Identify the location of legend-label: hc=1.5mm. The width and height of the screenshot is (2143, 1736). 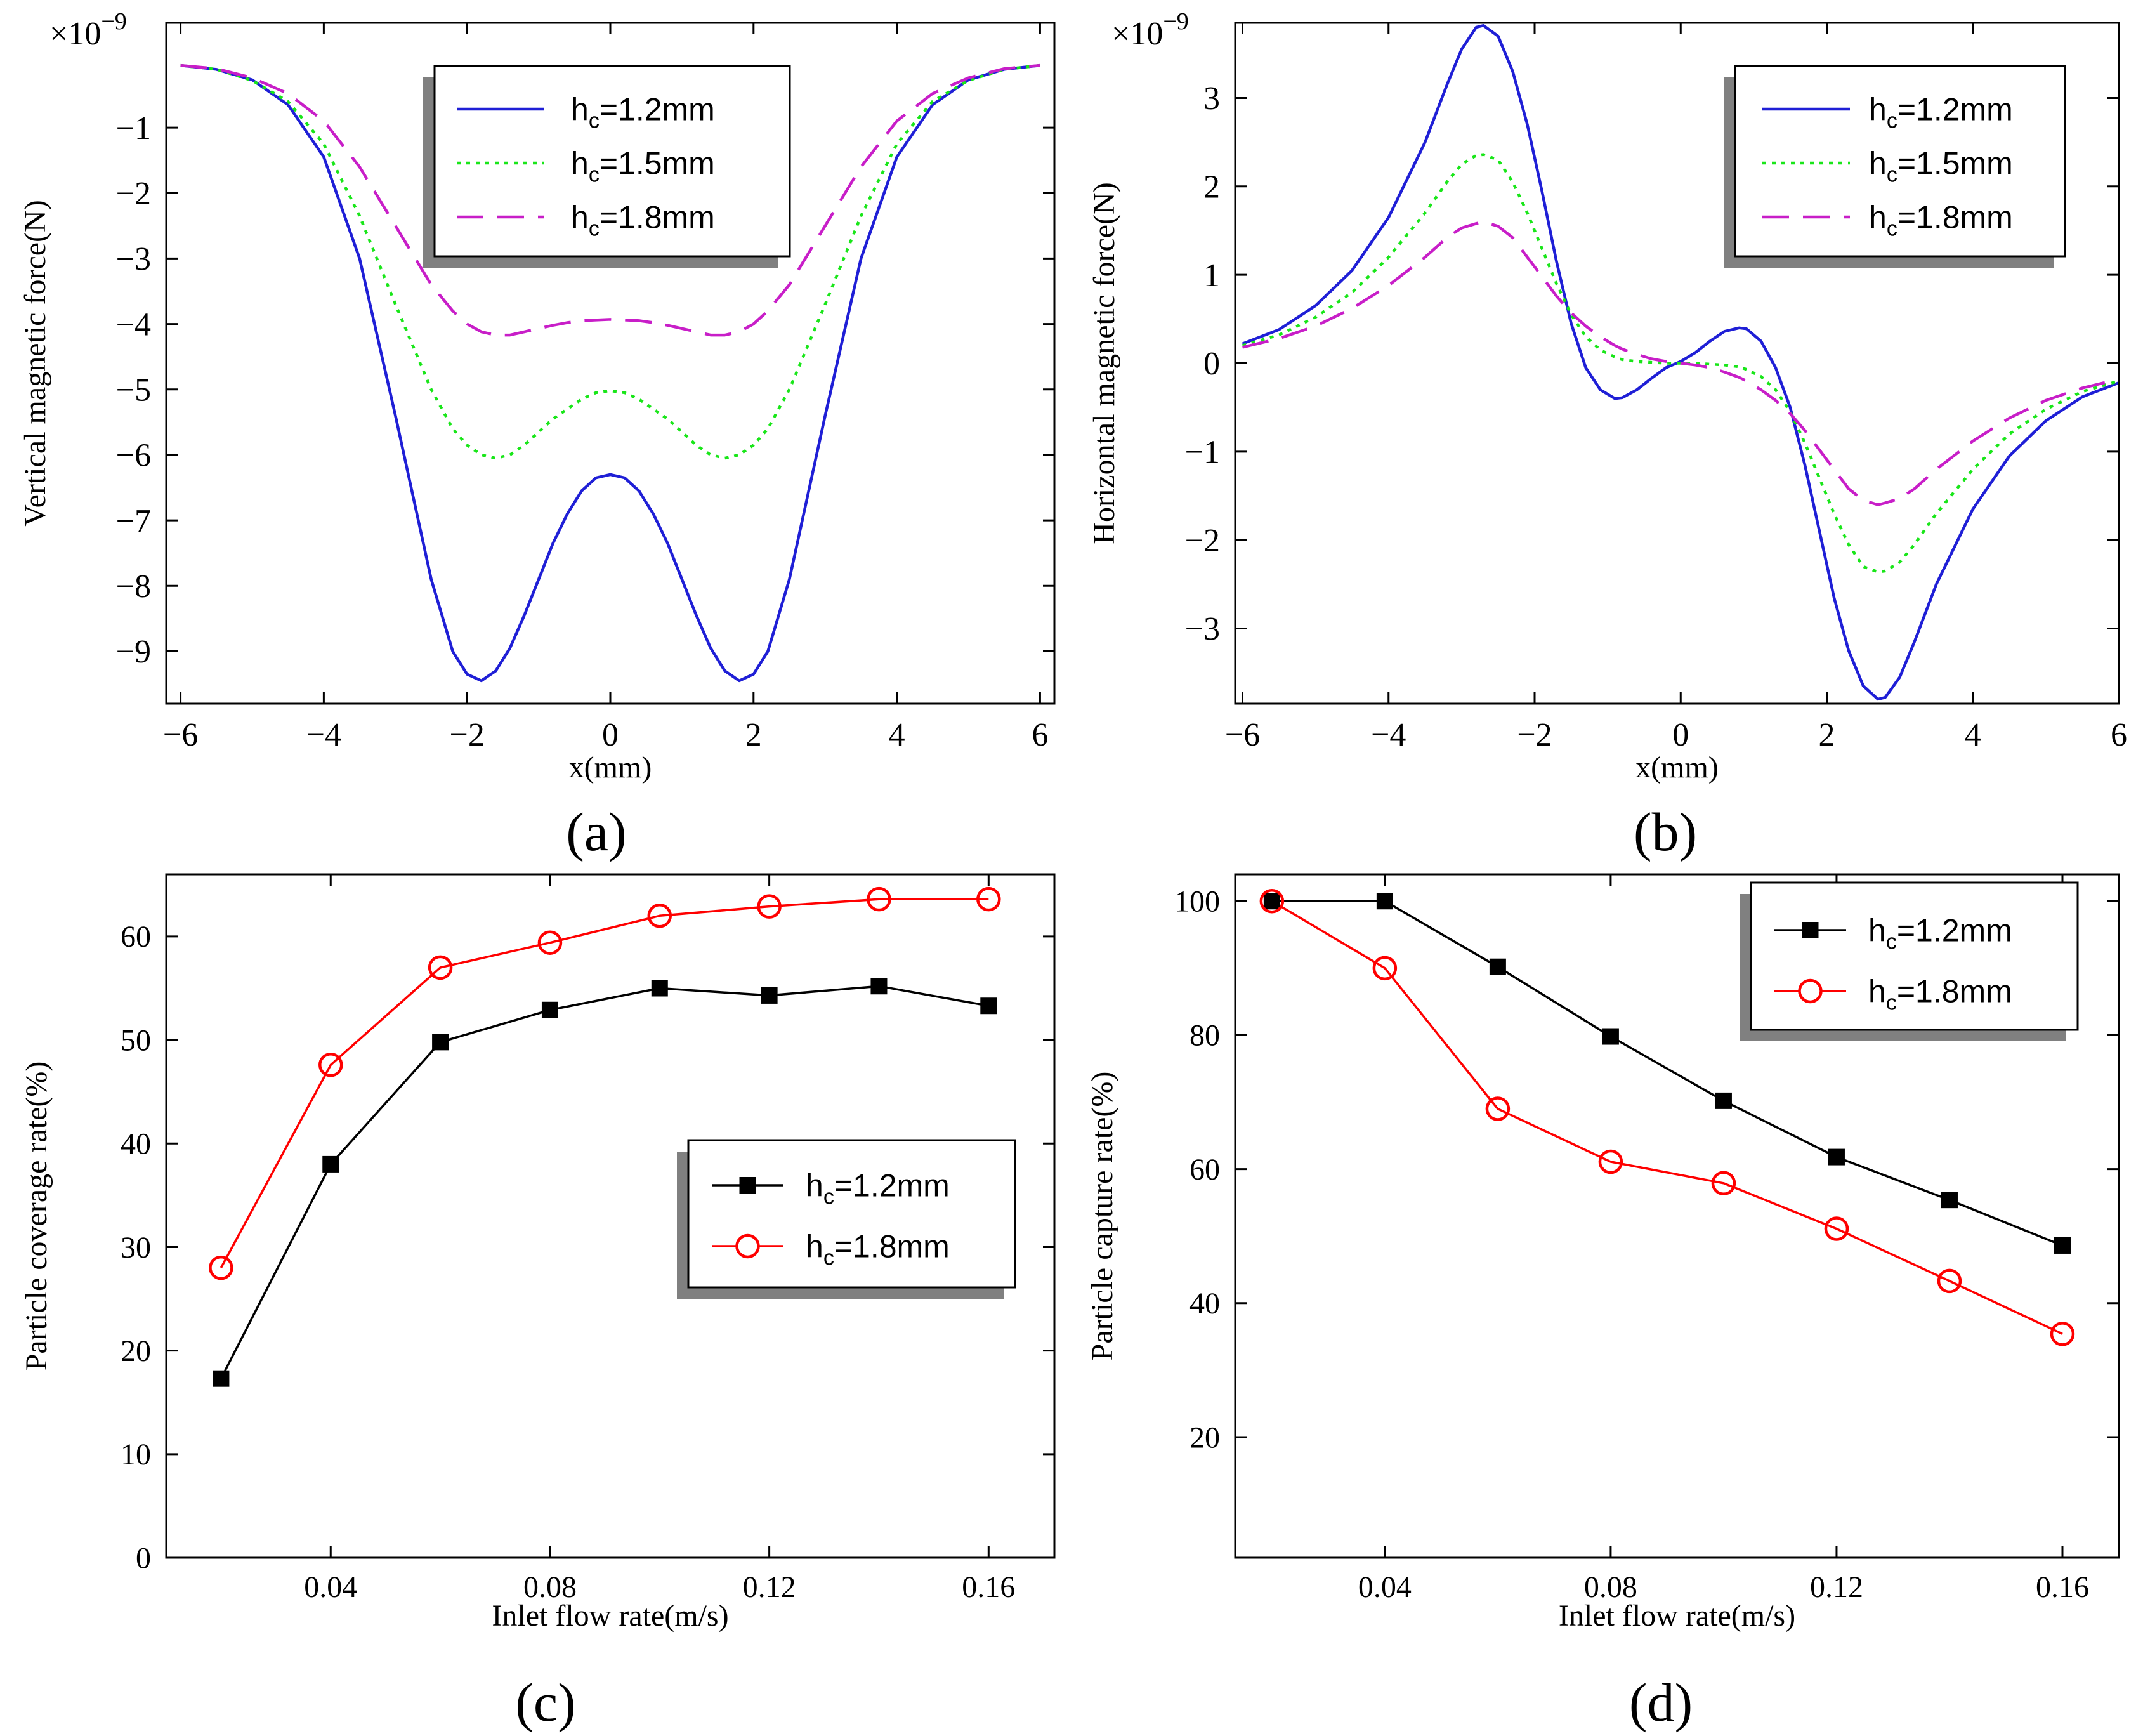
(643, 167).